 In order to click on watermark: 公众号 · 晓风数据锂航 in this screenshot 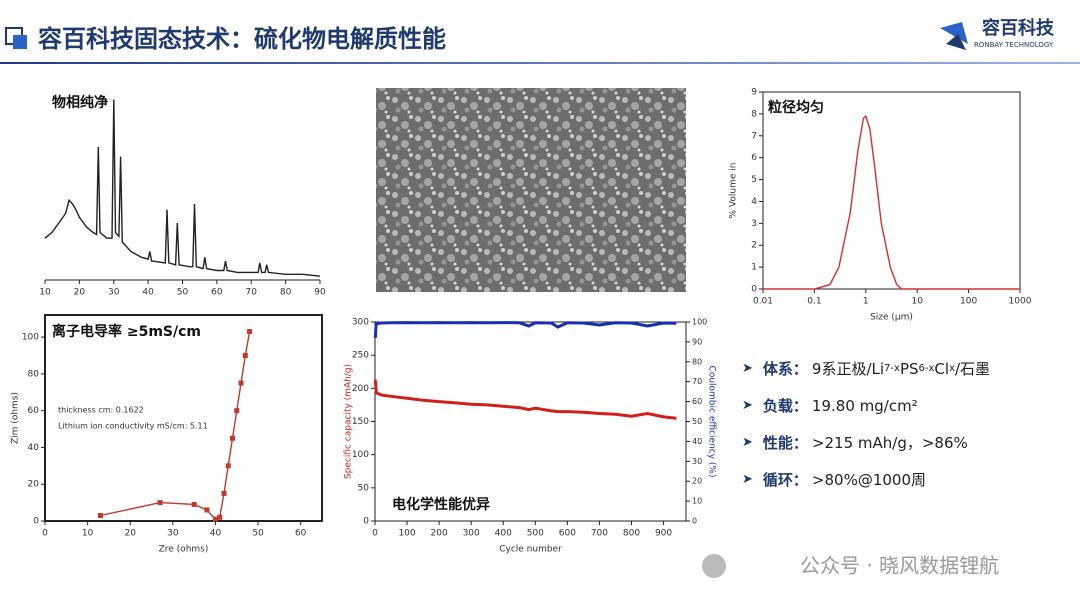, I will do `click(899, 566)`.